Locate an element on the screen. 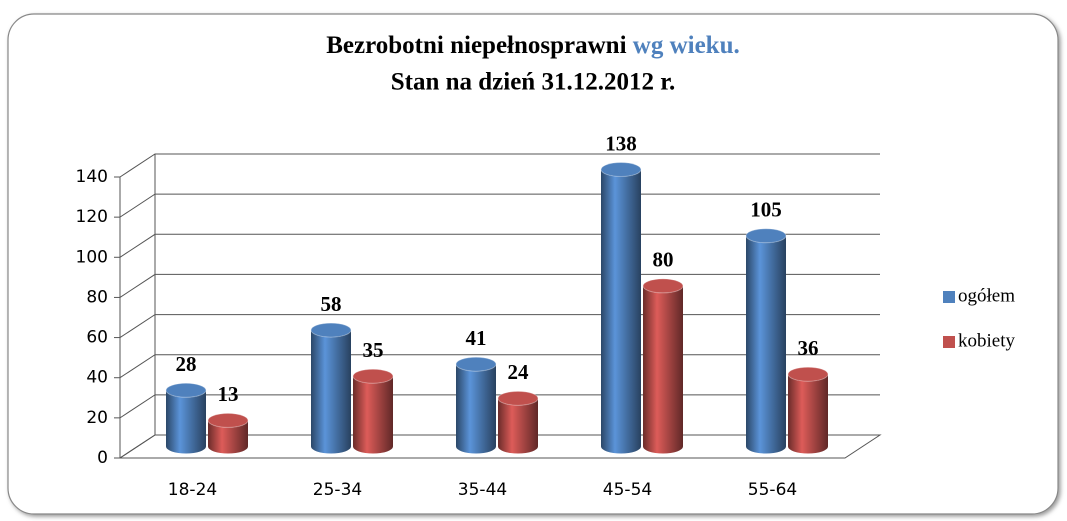  data-label: 41 is located at coordinates (476, 338).